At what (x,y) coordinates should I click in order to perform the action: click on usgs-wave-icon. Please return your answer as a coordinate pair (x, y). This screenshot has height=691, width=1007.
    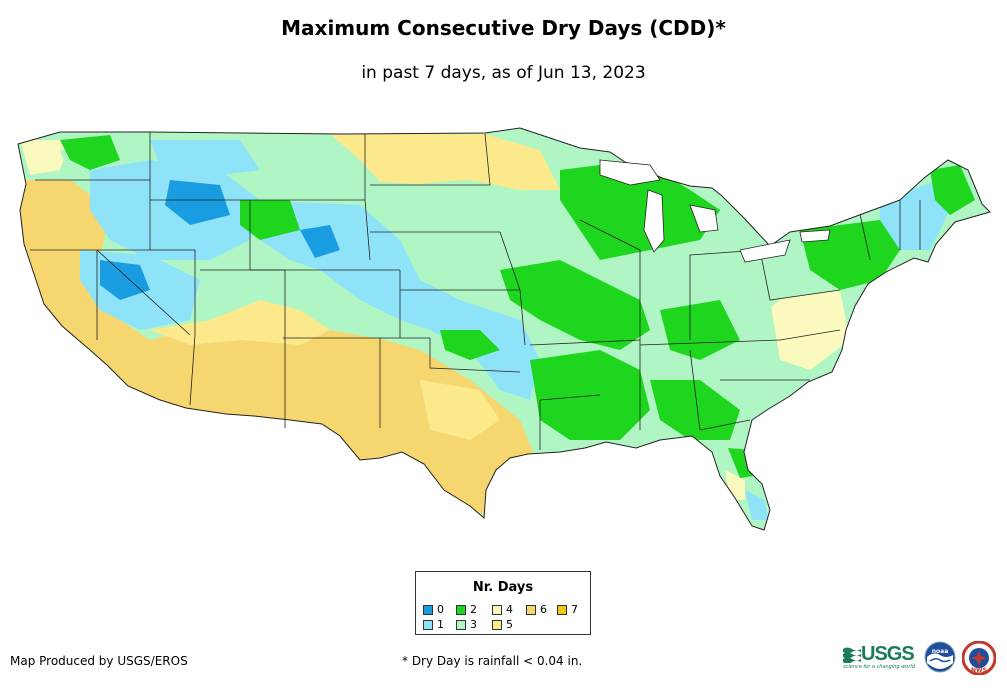
    Looking at the image, I should click on (852, 655).